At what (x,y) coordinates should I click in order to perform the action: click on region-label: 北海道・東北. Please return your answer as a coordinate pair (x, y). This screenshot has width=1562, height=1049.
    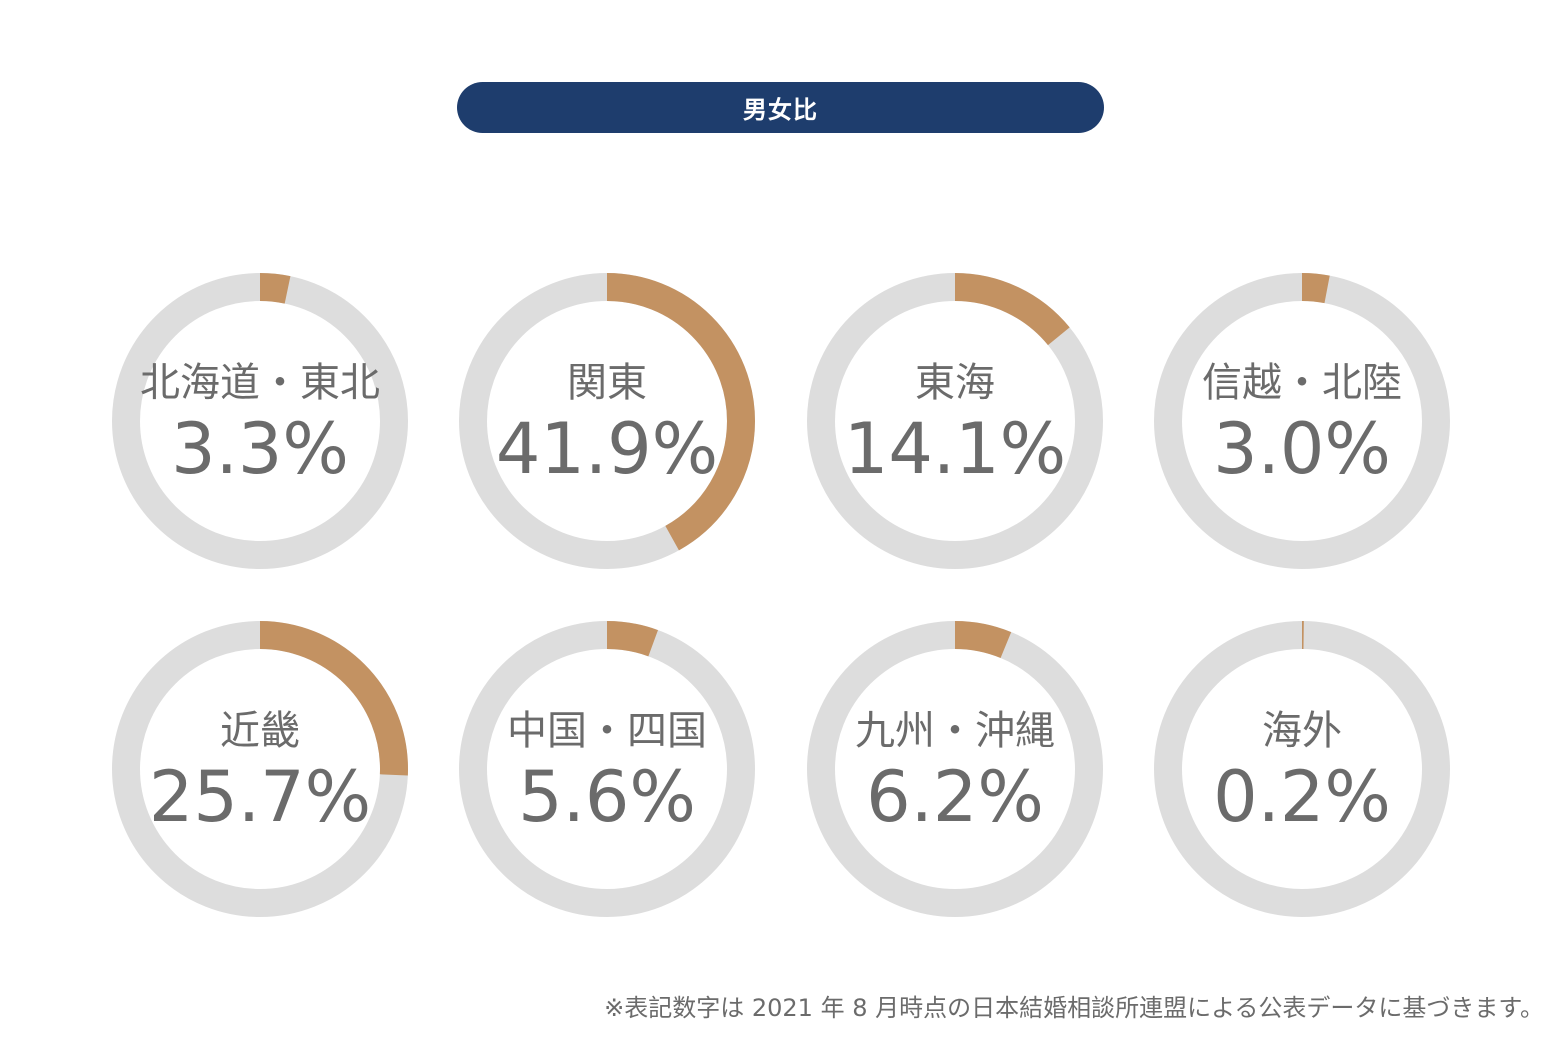
    Looking at the image, I should click on (260, 383).